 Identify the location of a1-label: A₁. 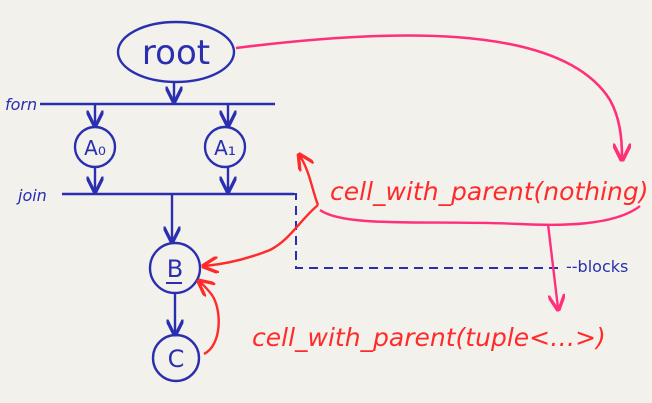
(225, 148).